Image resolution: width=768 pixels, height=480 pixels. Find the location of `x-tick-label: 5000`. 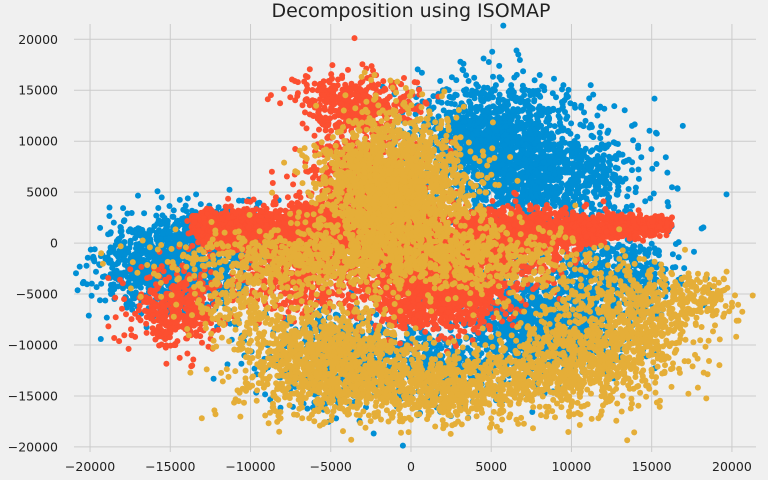

x-tick-label: 5000 is located at coordinates (491, 466).